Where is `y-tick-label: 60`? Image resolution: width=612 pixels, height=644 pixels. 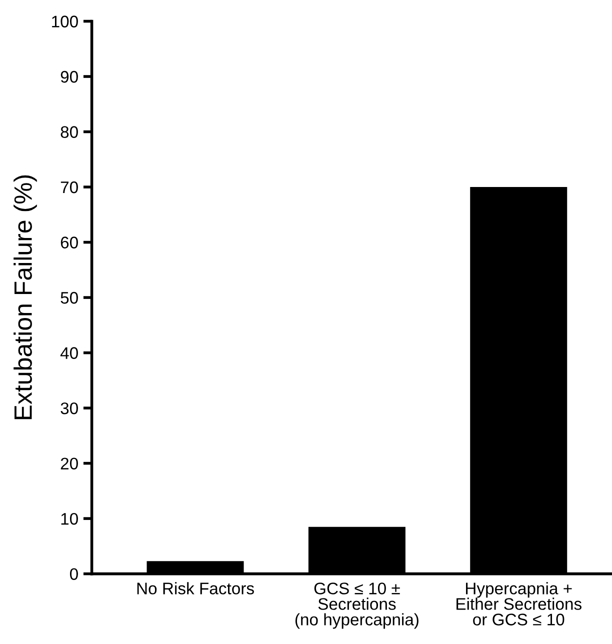
y-tick-label: 60 is located at coordinates (69, 242).